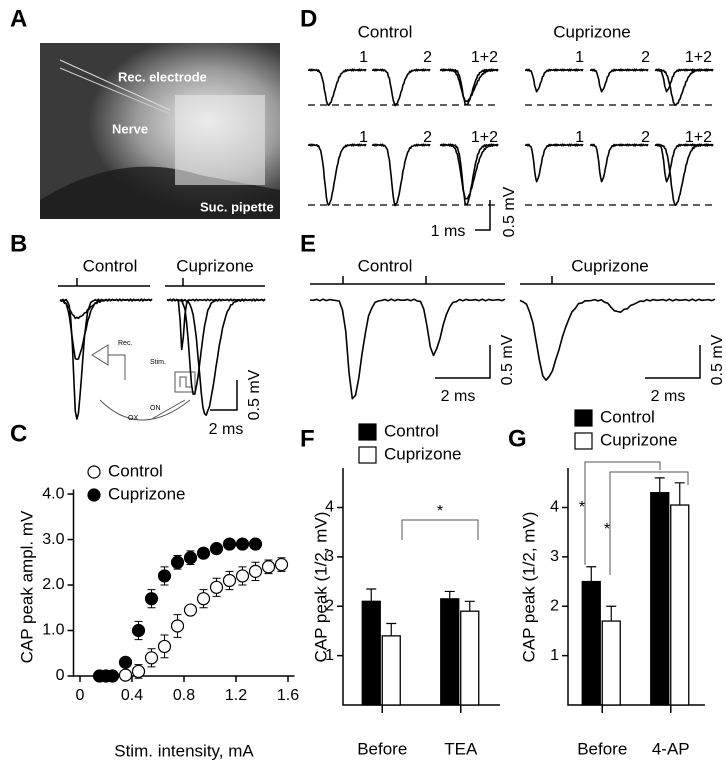 Image resolution: width=726 pixels, height=771 pixels. What do you see at coordinates (53, 630) in the screenshot?
I see `y-tick-label: 1.0` at bounding box center [53, 630].